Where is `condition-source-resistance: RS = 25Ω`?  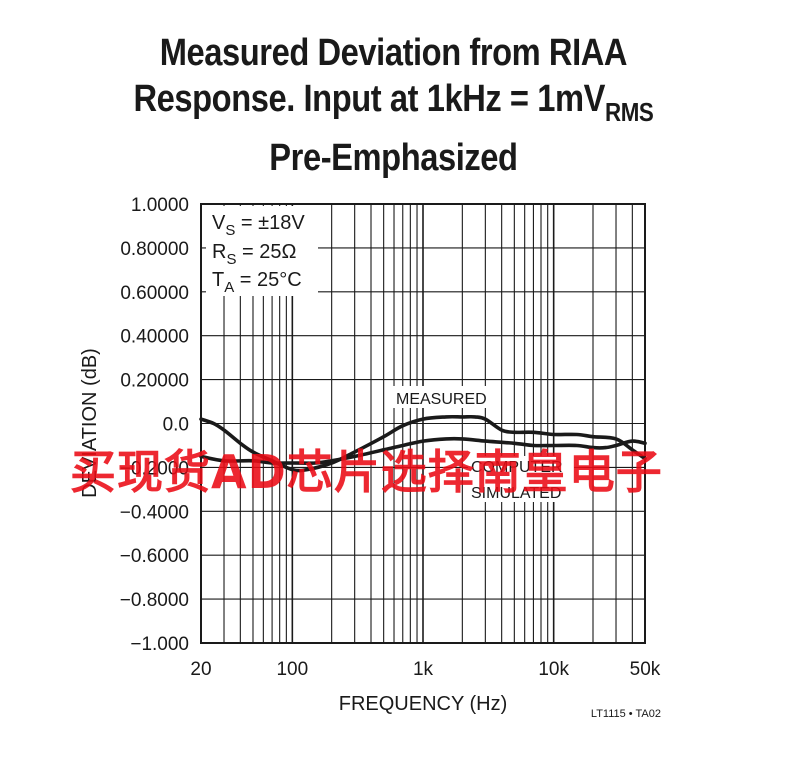
condition-source-resistance: RS = 25Ω is located at coordinates (254, 254).